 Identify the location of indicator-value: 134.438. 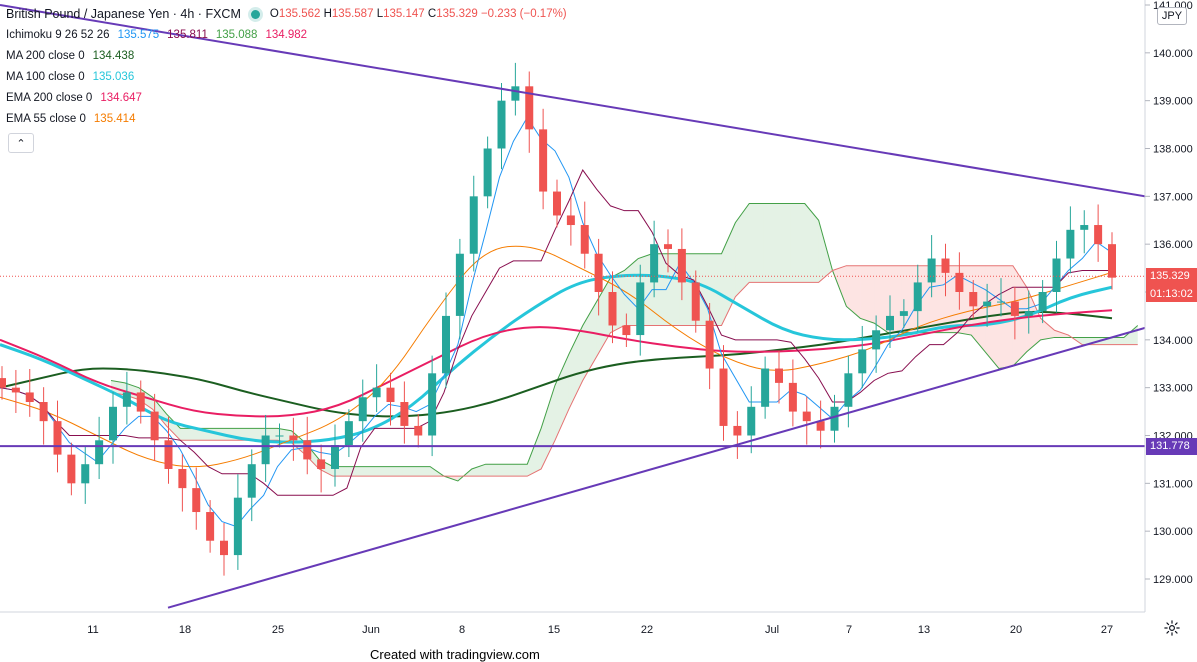
(113, 56).